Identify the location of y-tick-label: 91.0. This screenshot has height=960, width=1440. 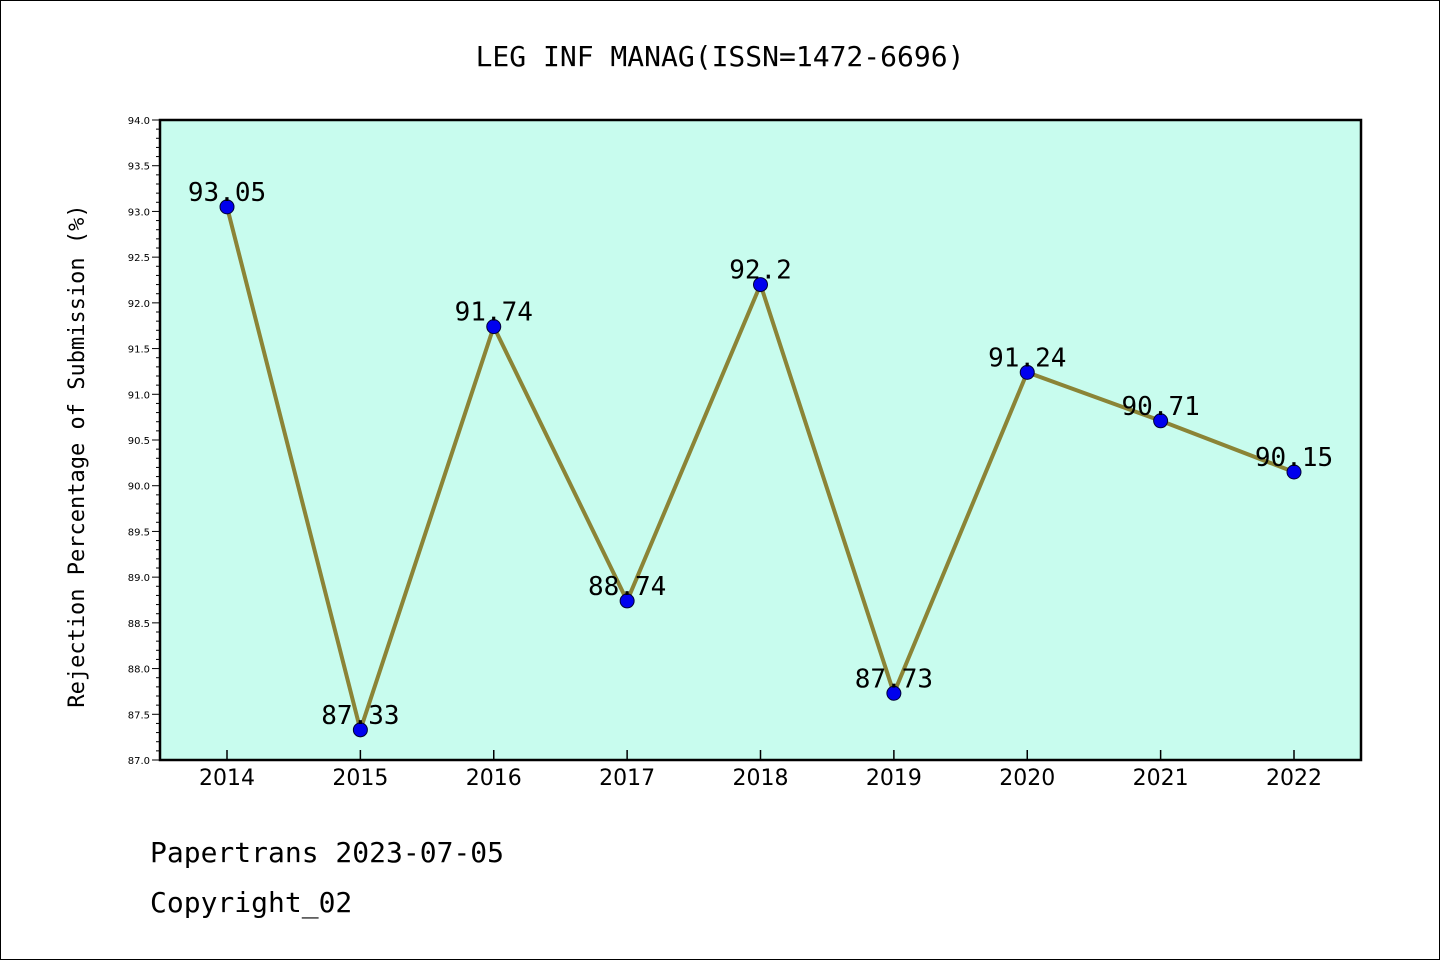
(139, 395).